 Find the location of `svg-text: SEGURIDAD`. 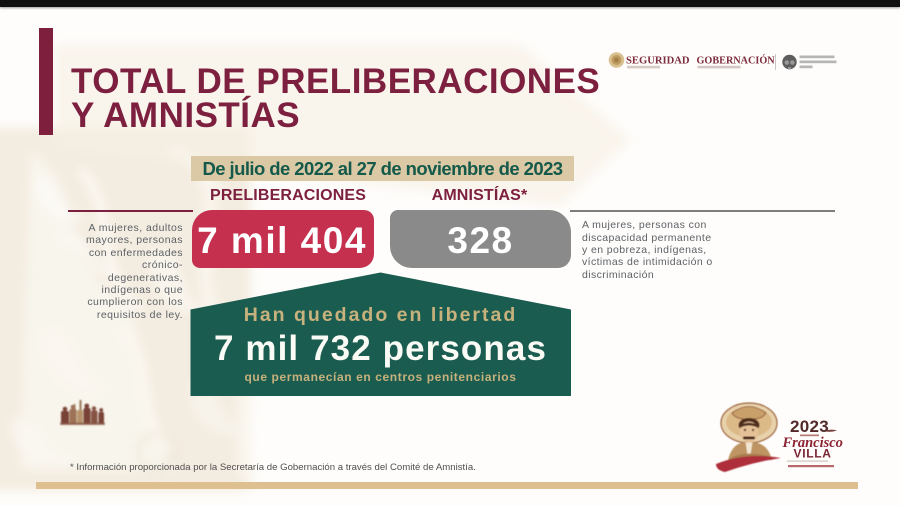

svg-text: SEGURIDAD is located at coordinates (658, 61).